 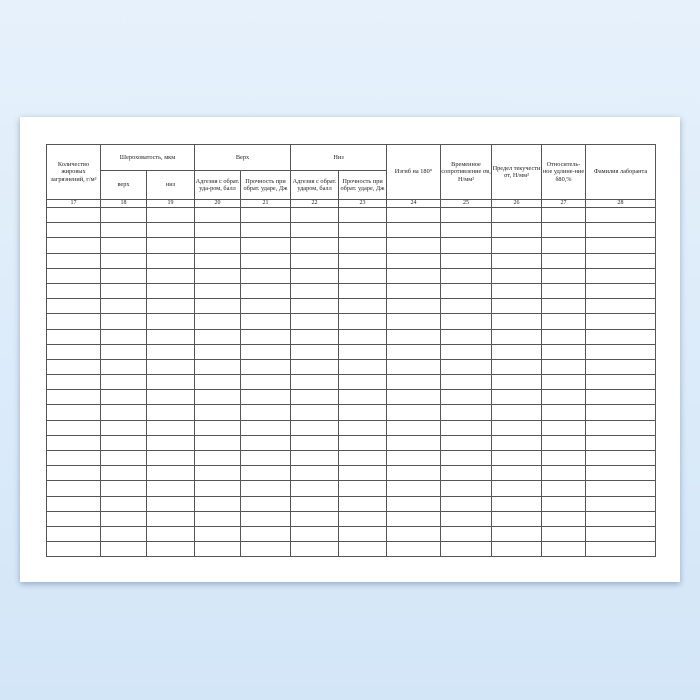 I want to click on header-fat-contamination: Количество жировых загрязнений, г/м², so click(x=73, y=172).